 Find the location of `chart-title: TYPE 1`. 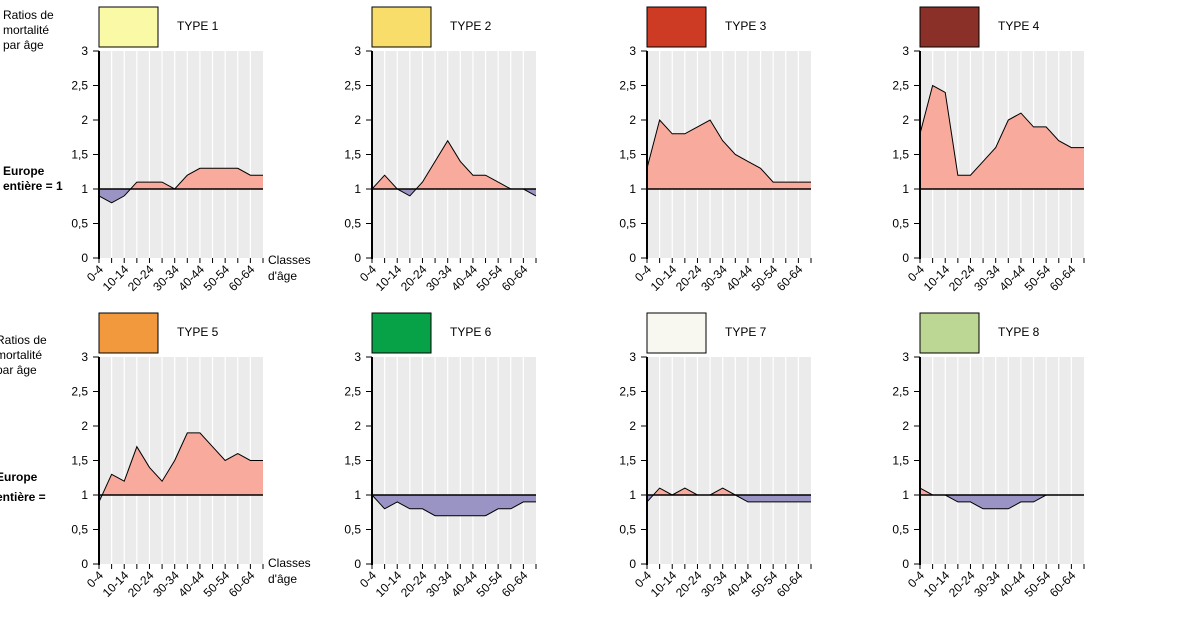

chart-title: TYPE 1 is located at coordinates (198, 26).